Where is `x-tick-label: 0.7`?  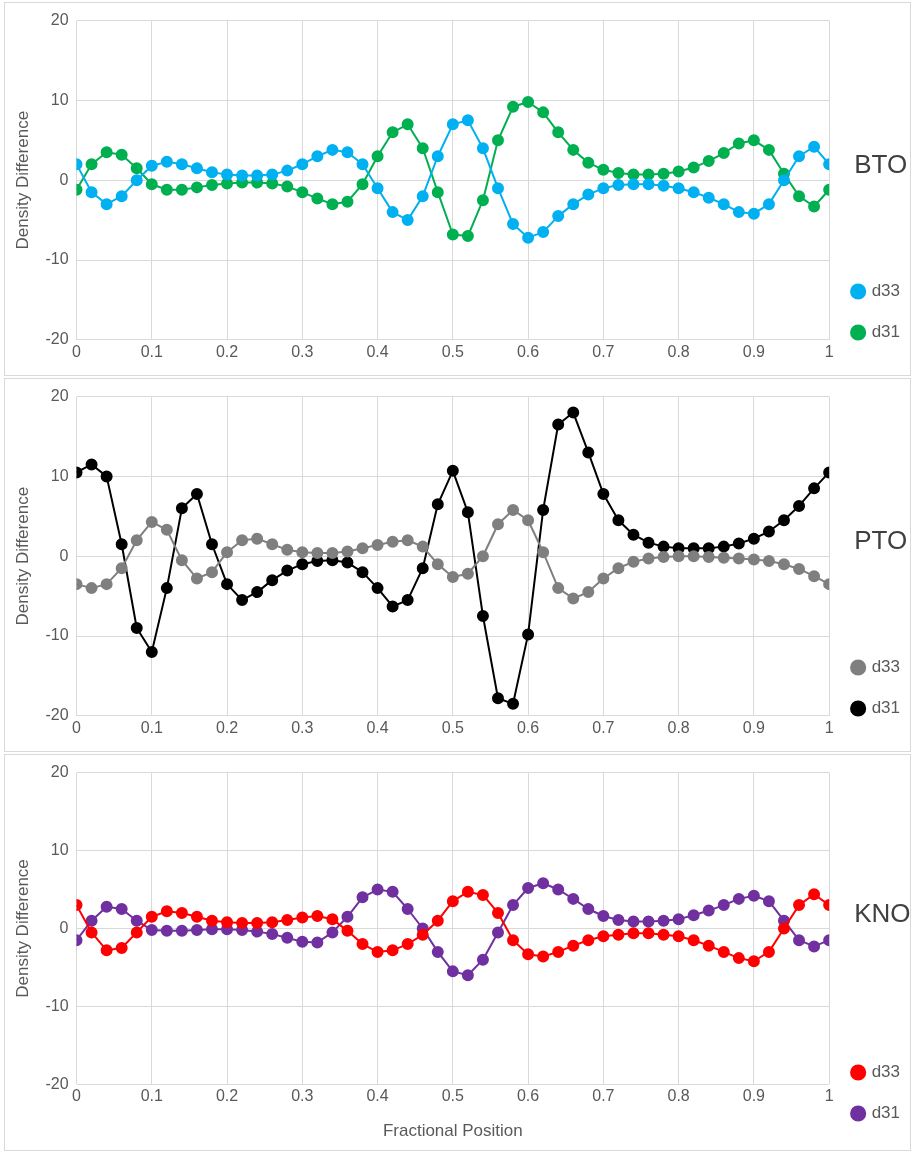
x-tick-label: 0.7 is located at coordinates (603, 1096).